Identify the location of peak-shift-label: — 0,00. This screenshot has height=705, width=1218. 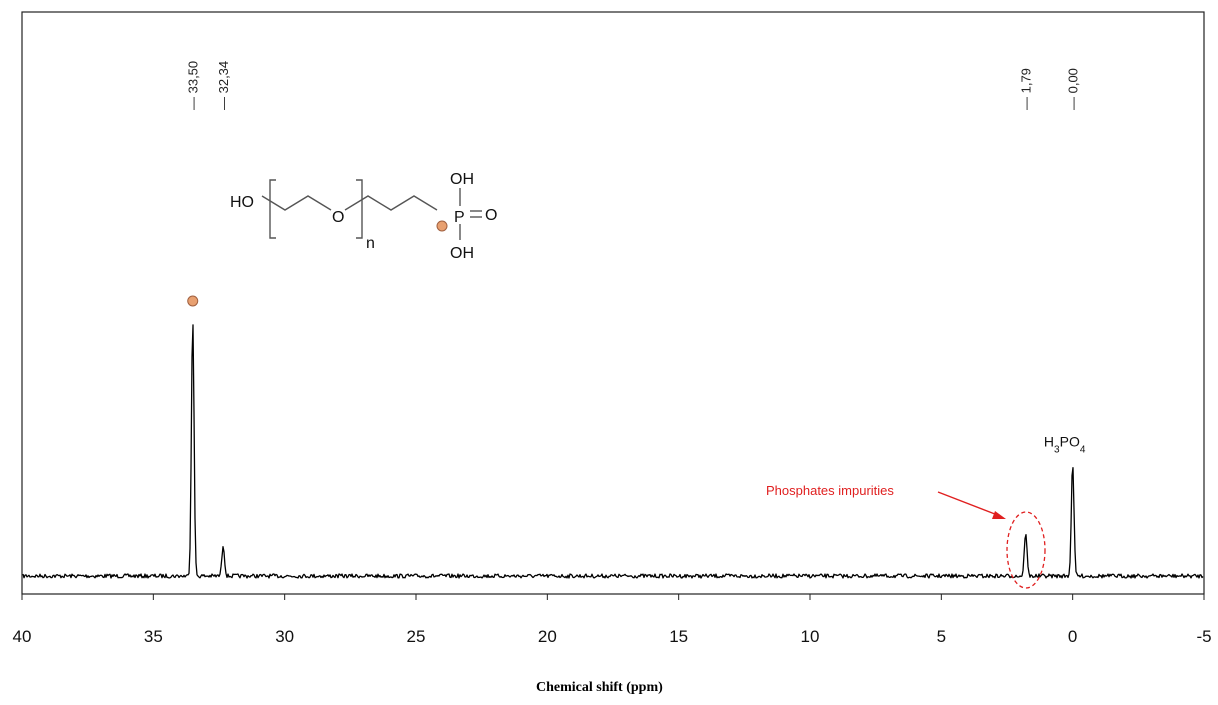
(1073, 89).